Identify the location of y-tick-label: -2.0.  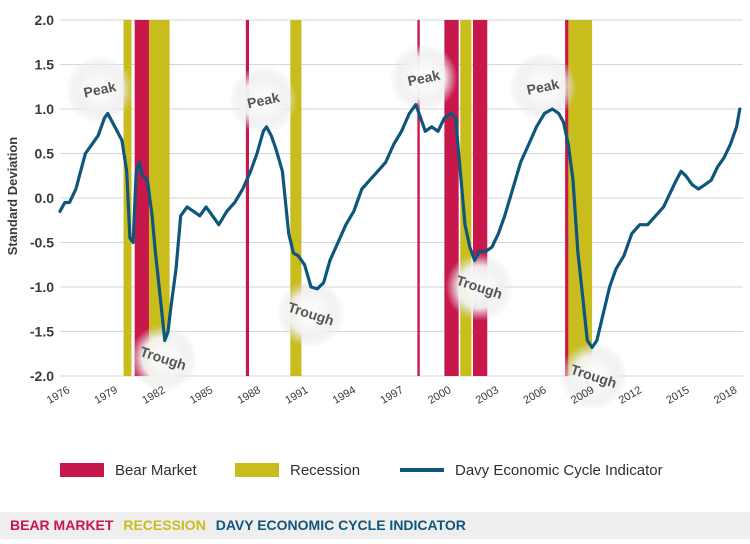
(42, 376).